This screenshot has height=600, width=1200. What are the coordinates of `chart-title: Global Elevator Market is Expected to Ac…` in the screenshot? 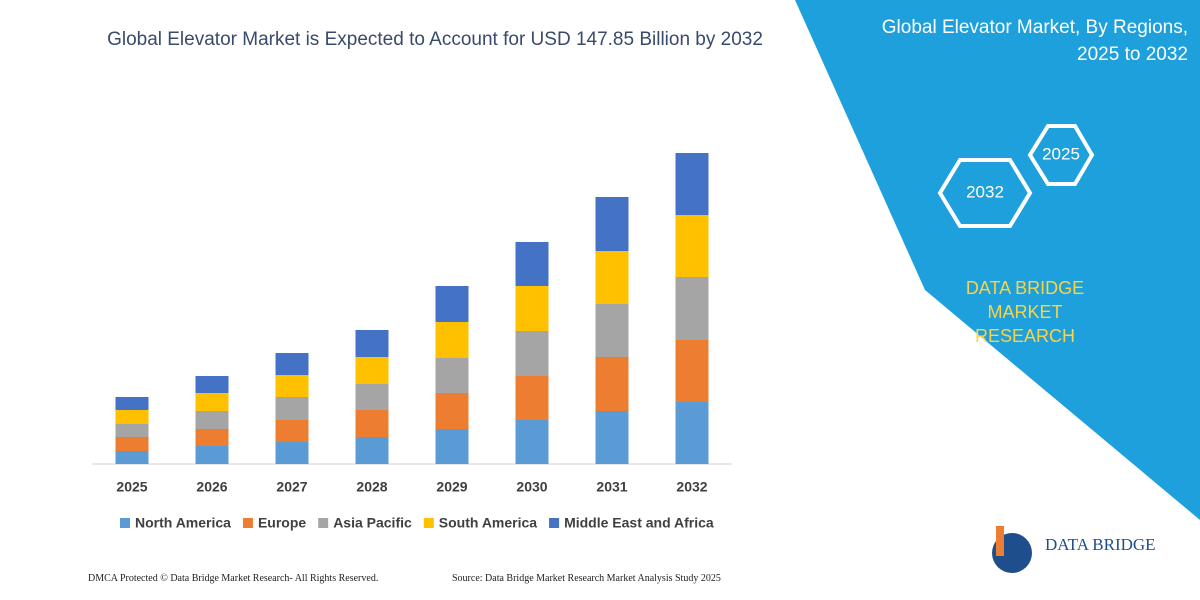 It's located at (435, 39).